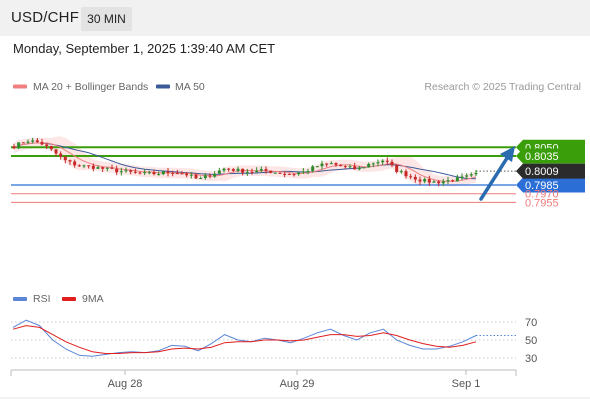  I want to click on support-label: 0.7955, so click(542, 203).